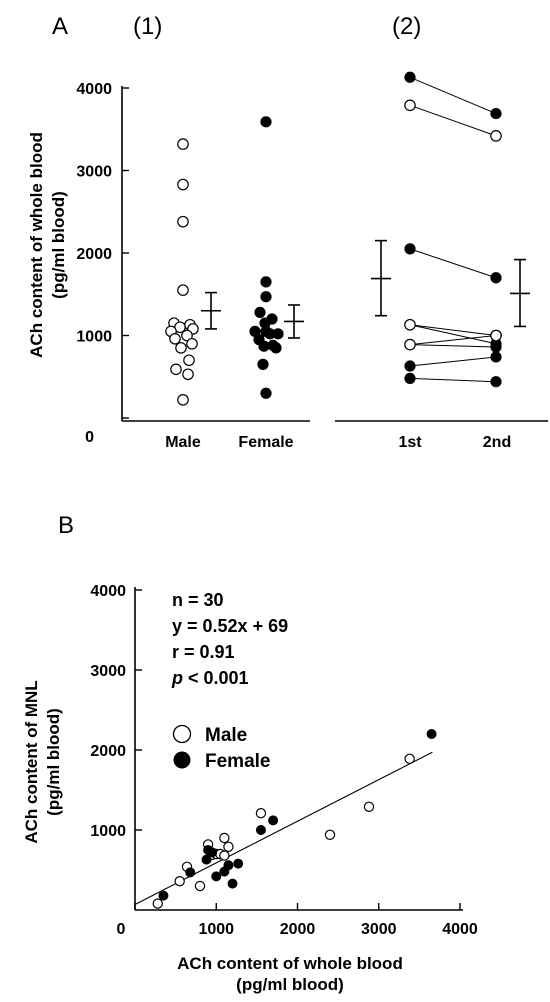 The width and height of the screenshot is (550, 1002). I want to click on chart-a2: 1st 2nd, so click(441, 261).